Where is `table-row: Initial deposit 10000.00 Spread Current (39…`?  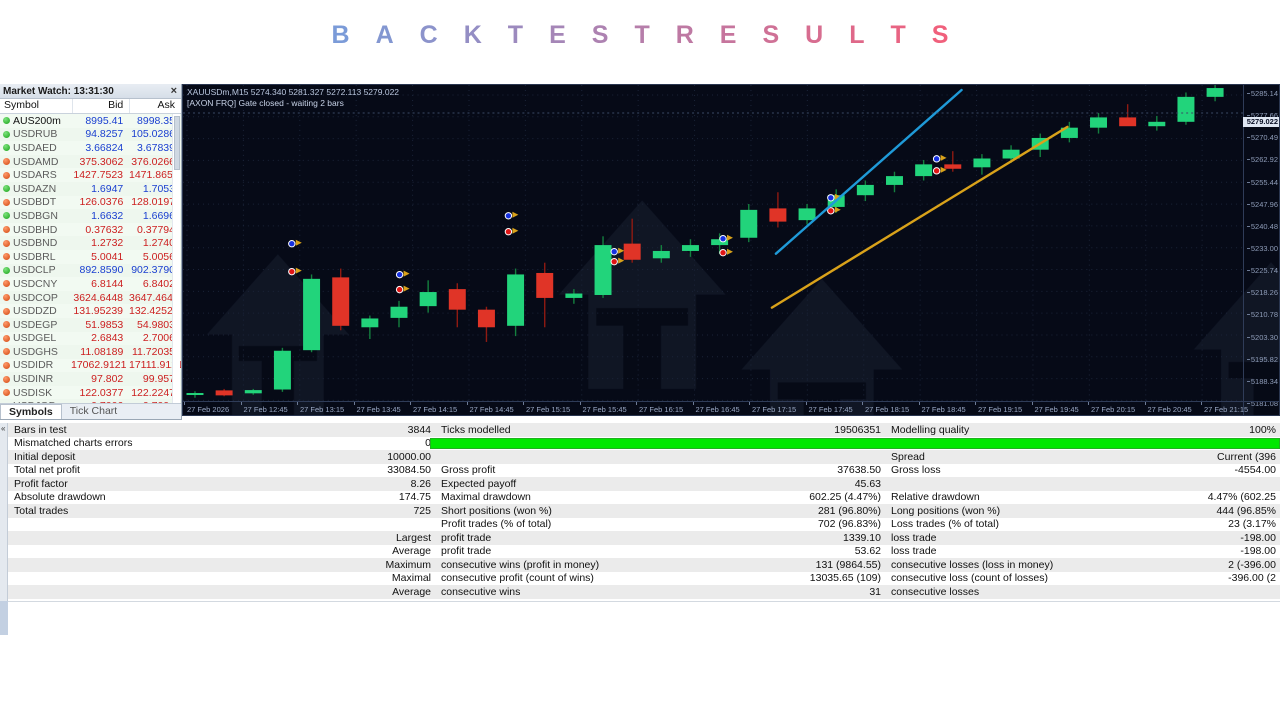
table-row: Initial deposit 10000.00 Spread Current (39… is located at coordinates (644, 457).